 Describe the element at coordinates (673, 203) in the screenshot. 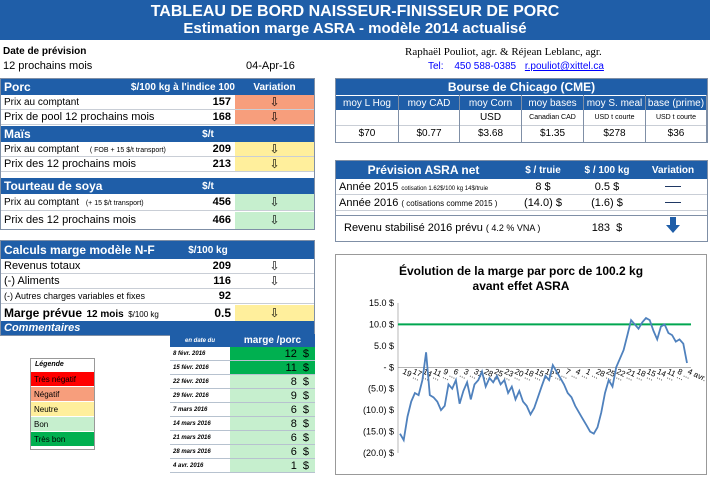

I see `flat-line-icon` at that location.